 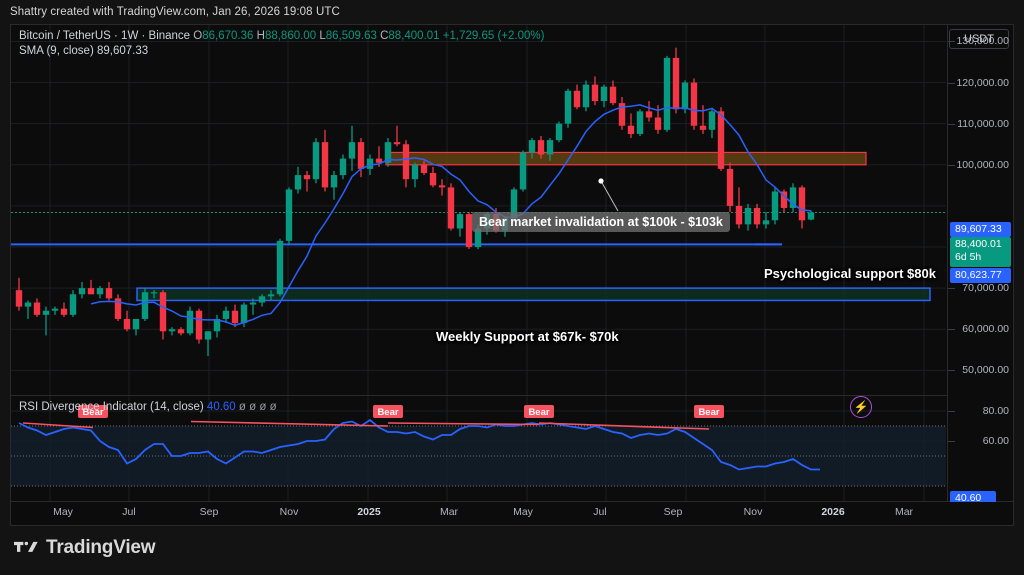 What do you see at coordinates (527, 336) in the screenshot?
I see `weekly-support-label: Weekly Support at $67k- $70k` at bounding box center [527, 336].